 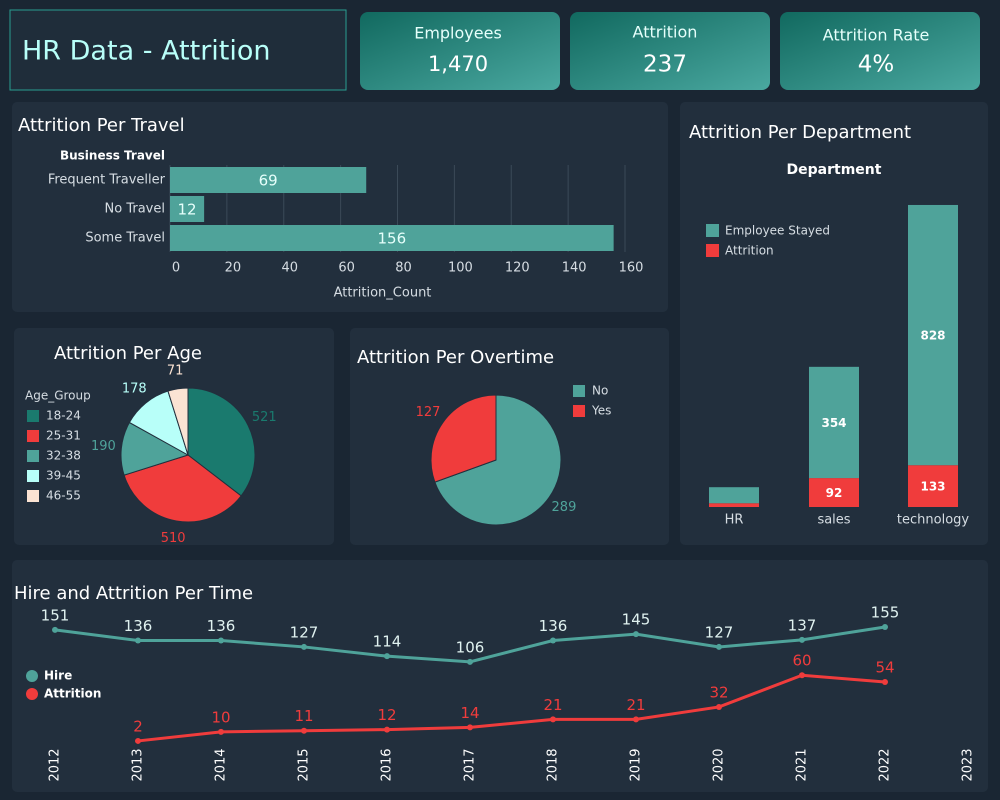 I want to click on kpi-value: 1,470, so click(x=458, y=64).